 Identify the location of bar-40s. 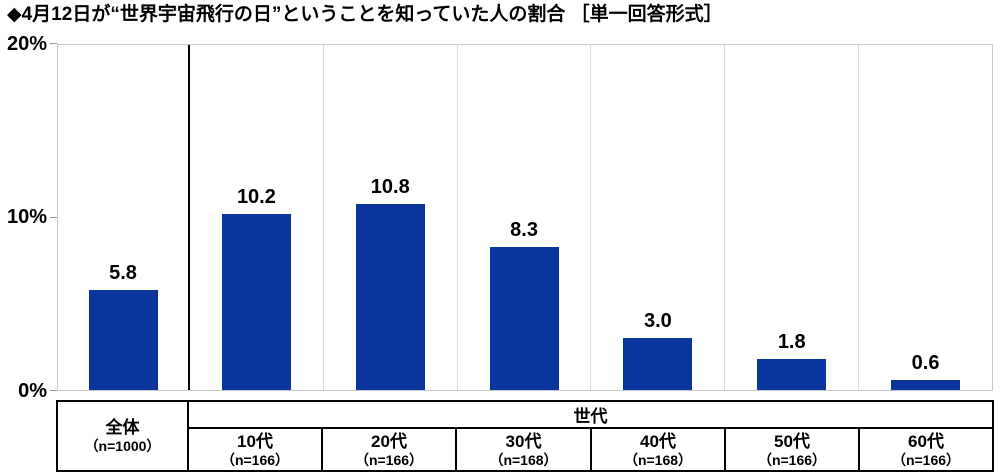
(658, 364).